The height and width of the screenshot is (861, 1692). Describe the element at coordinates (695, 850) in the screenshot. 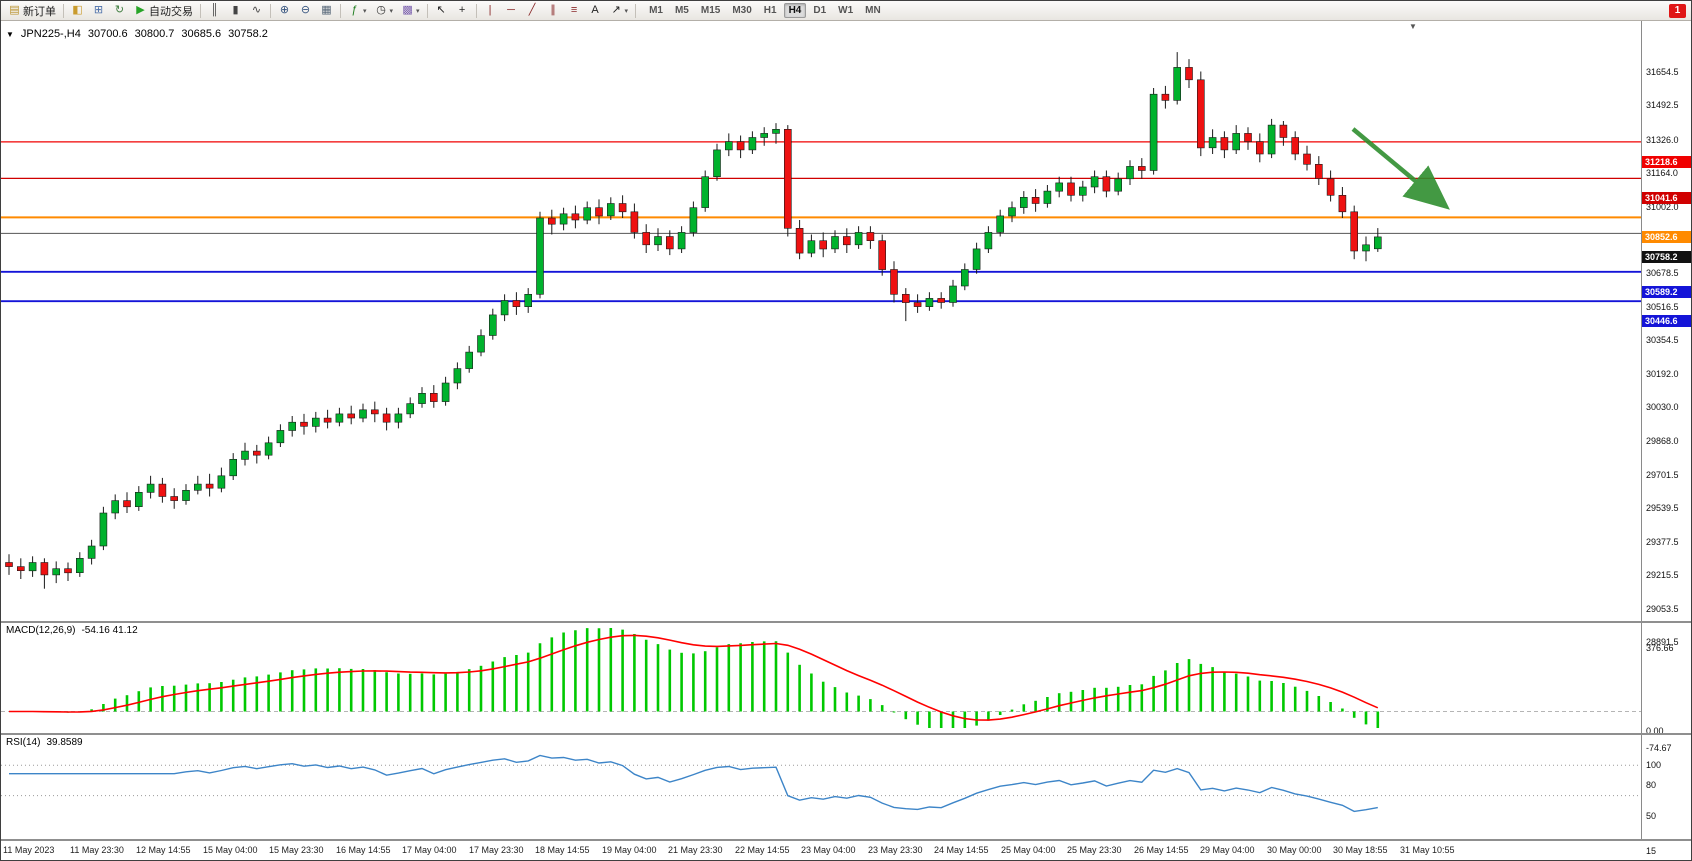

I see `time-label: 21 May 23:30` at that location.